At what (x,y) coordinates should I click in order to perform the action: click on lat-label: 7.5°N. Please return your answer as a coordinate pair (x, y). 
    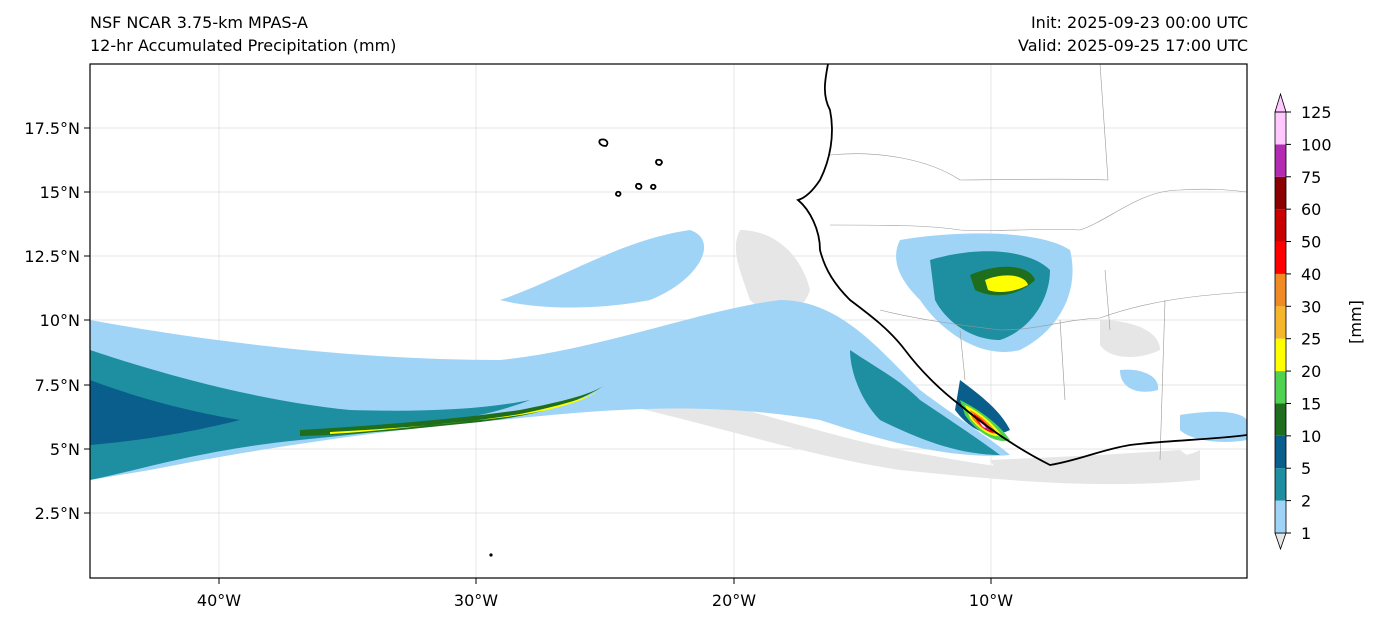
    Looking at the image, I should click on (57, 385).